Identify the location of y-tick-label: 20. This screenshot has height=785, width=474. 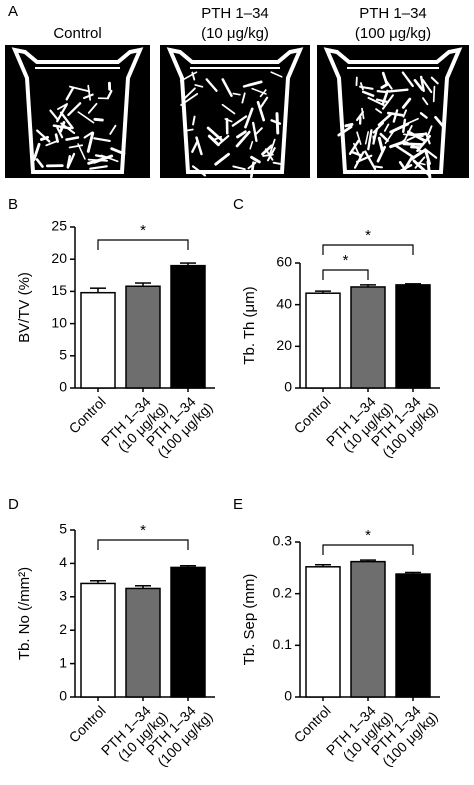
(59, 258).